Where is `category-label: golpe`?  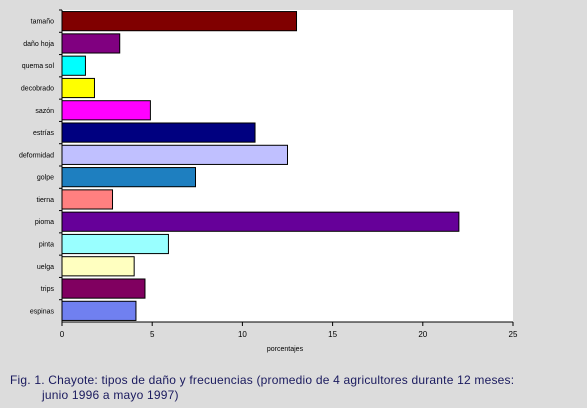
category-label: golpe is located at coordinates (45, 178).